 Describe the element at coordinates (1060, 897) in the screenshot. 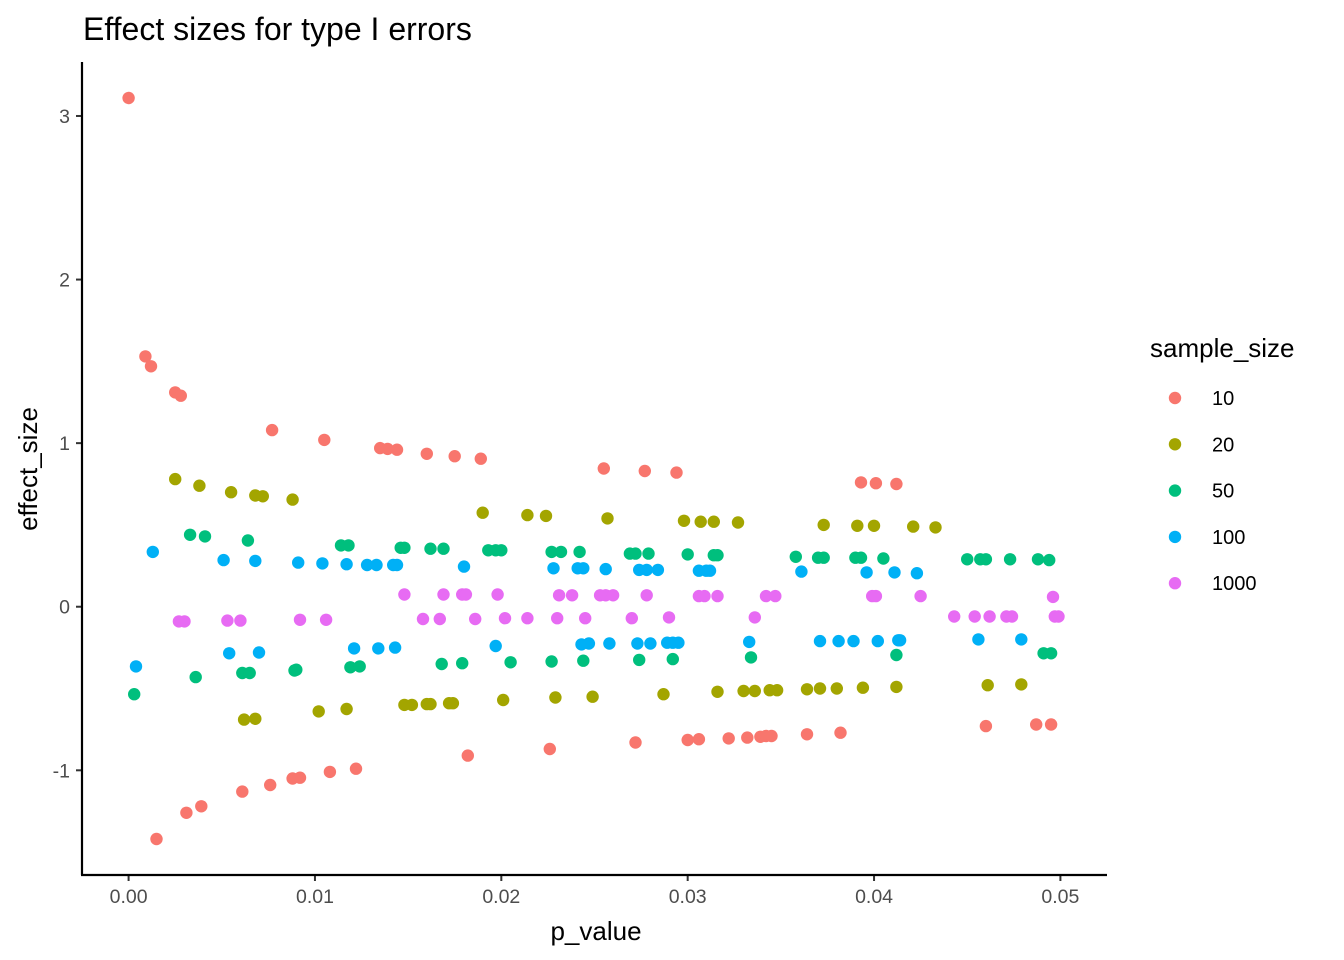

I see `x-tick-label: 0.05` at that location.